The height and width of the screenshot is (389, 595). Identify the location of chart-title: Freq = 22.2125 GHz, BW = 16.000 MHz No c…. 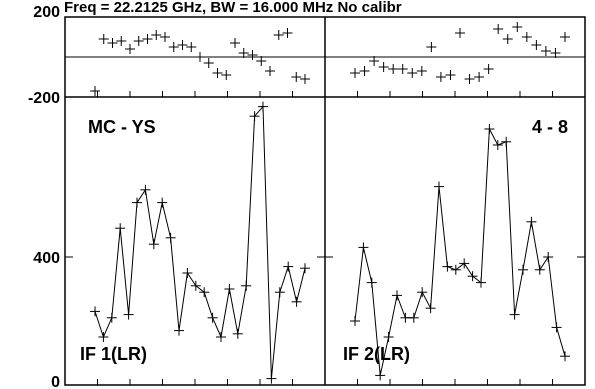
(233, 8).